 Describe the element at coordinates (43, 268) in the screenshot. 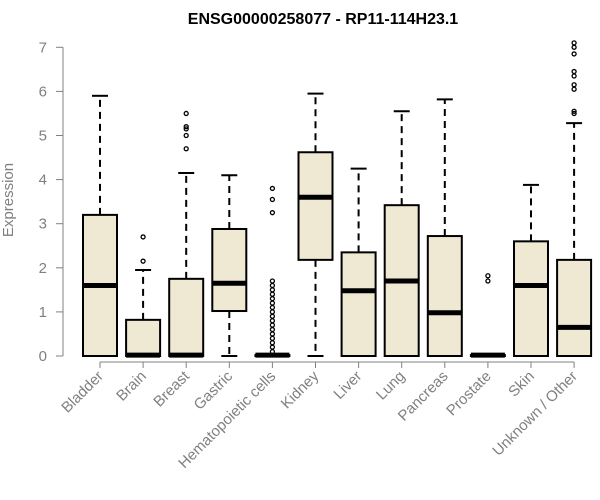

I see `y-tick-label-2: 2` at that location.